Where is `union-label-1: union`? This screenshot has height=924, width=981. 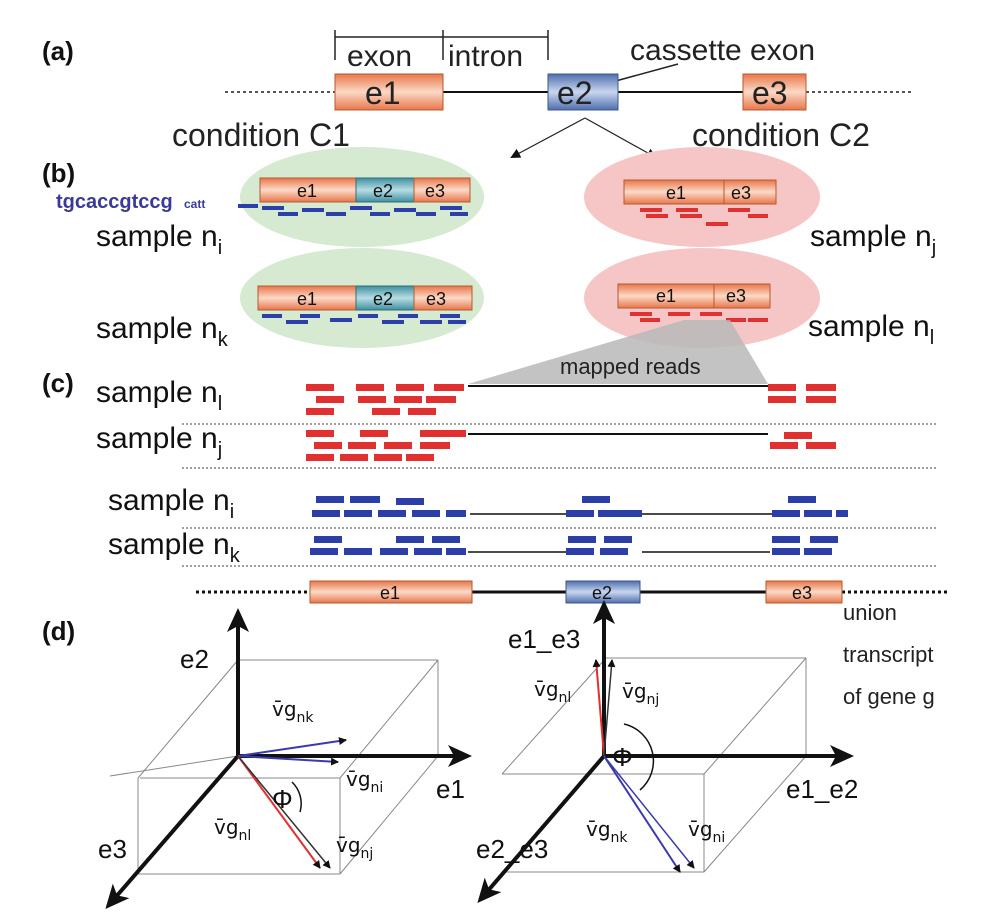 union-label-1: union is located at coordinates (870, 612).